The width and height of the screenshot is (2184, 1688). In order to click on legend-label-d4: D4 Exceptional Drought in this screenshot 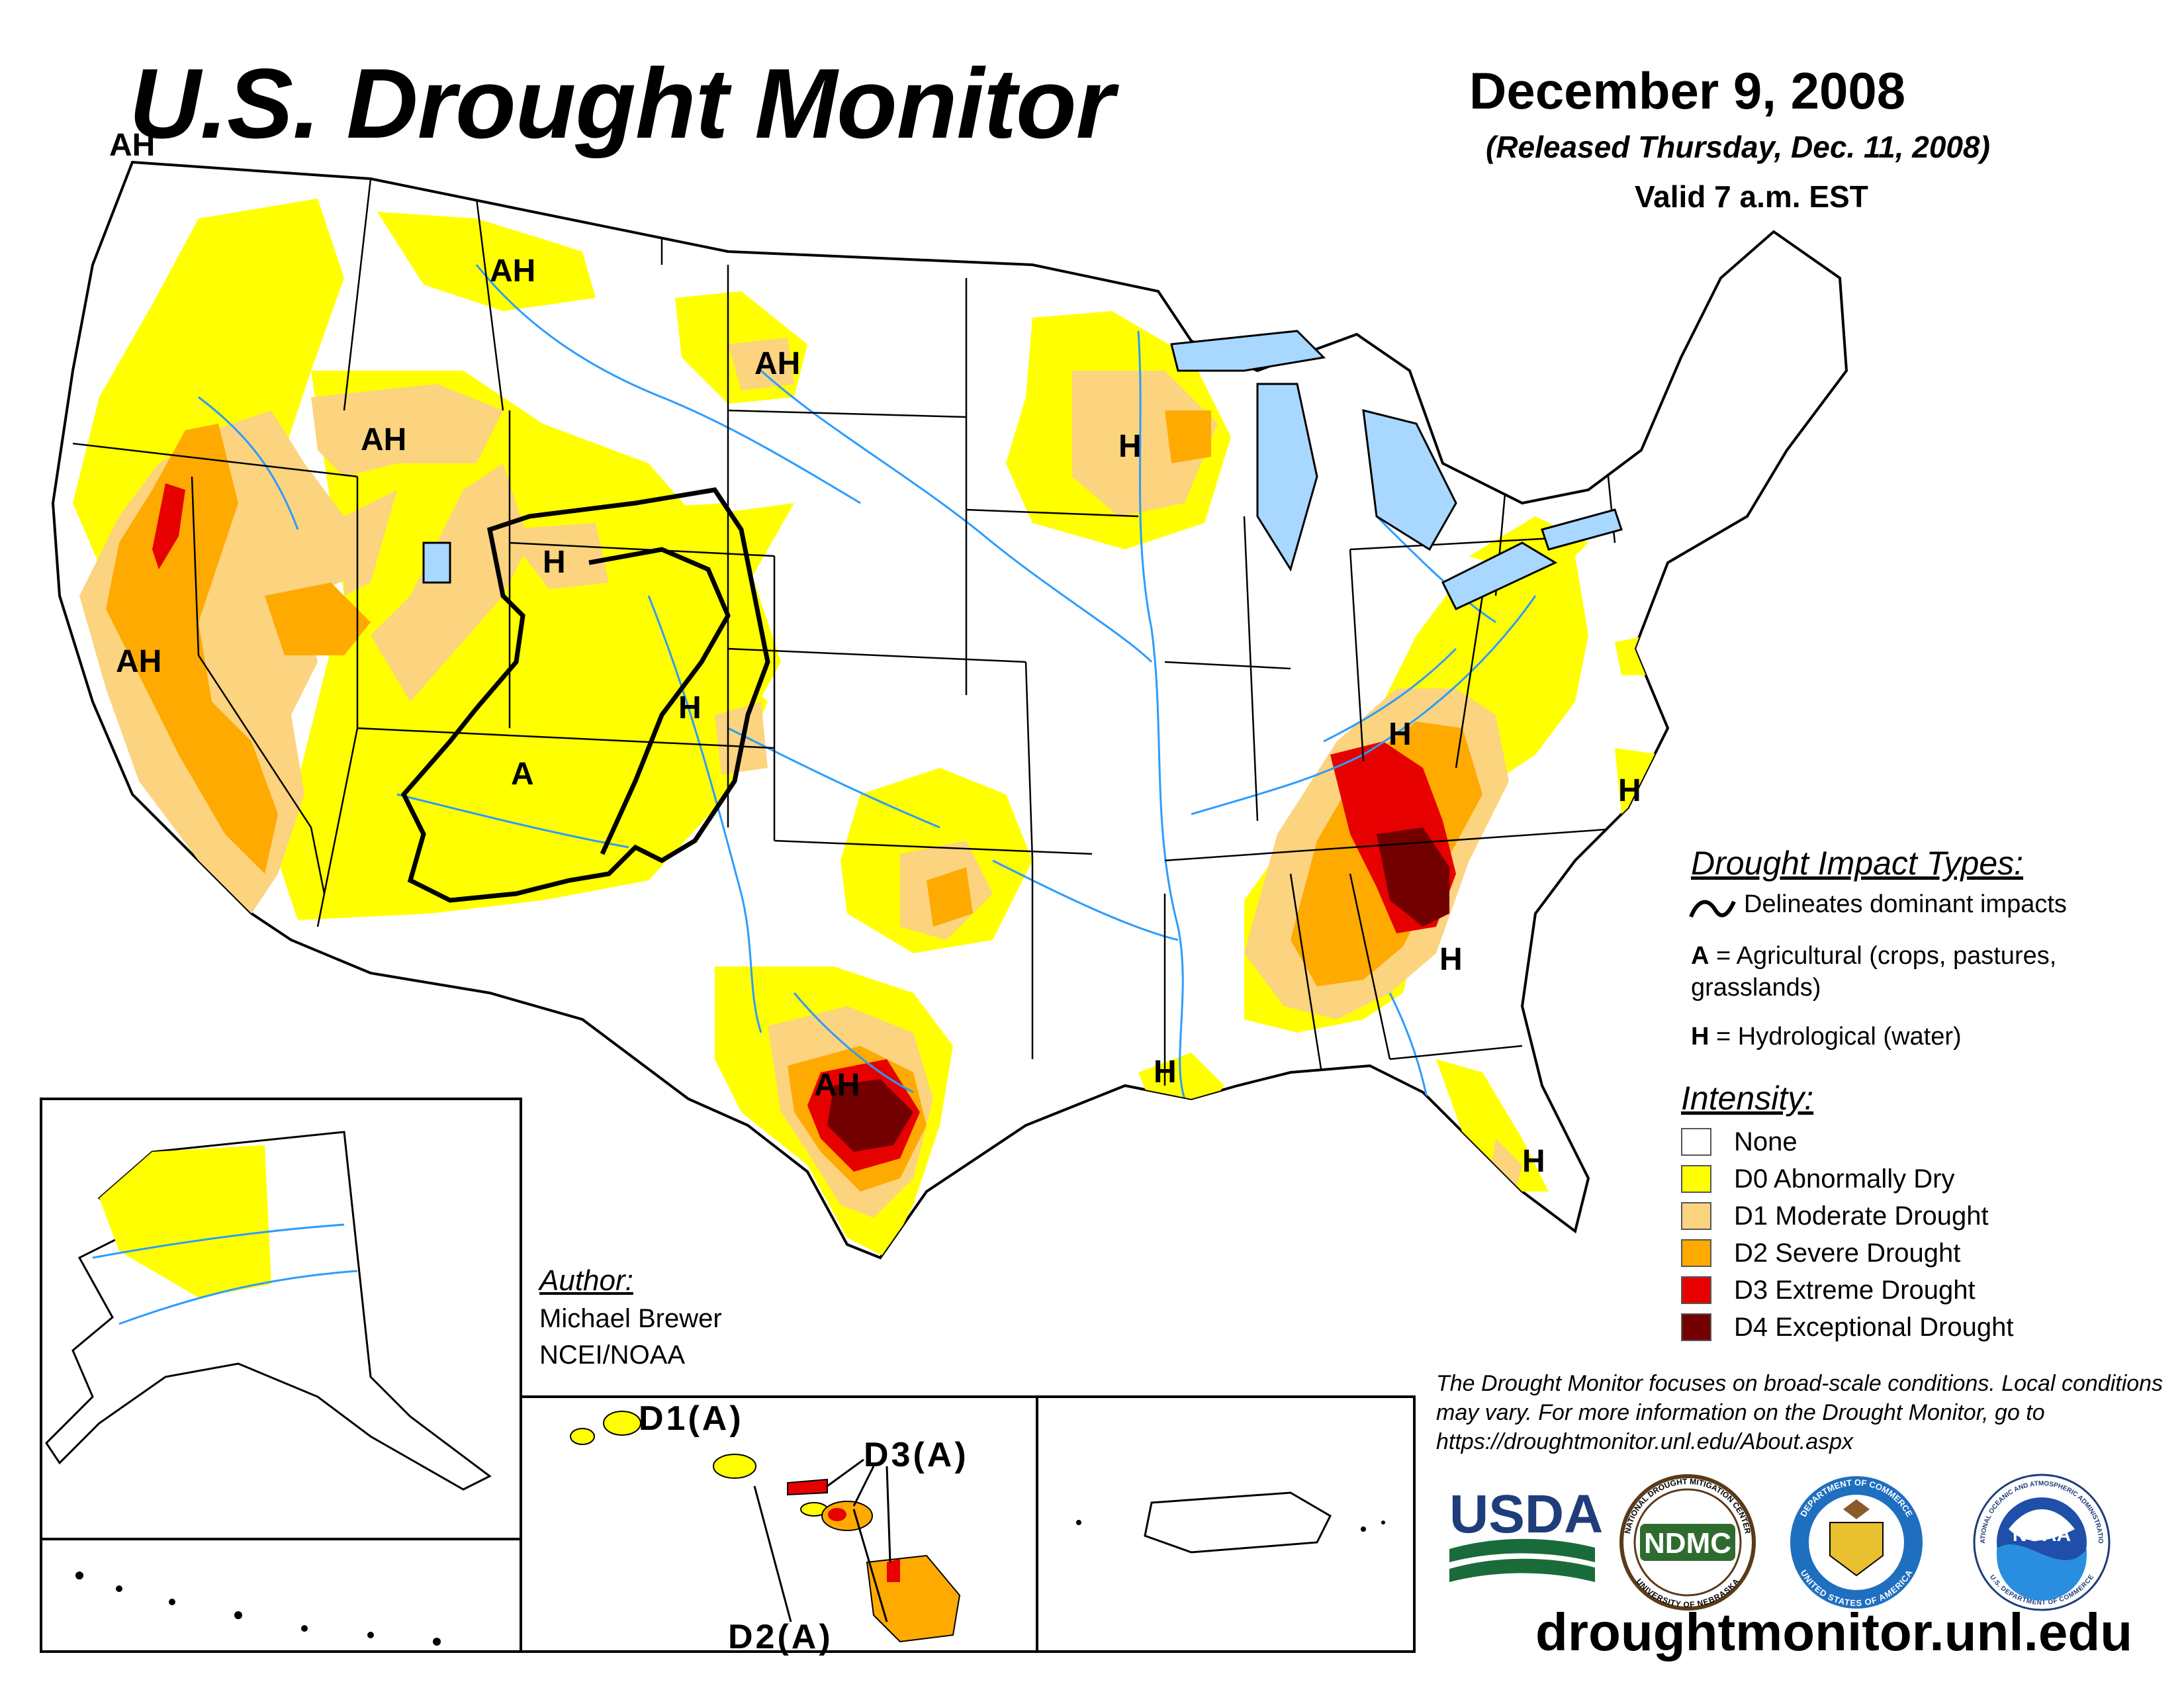, I will do `click(1874, 1327)`.